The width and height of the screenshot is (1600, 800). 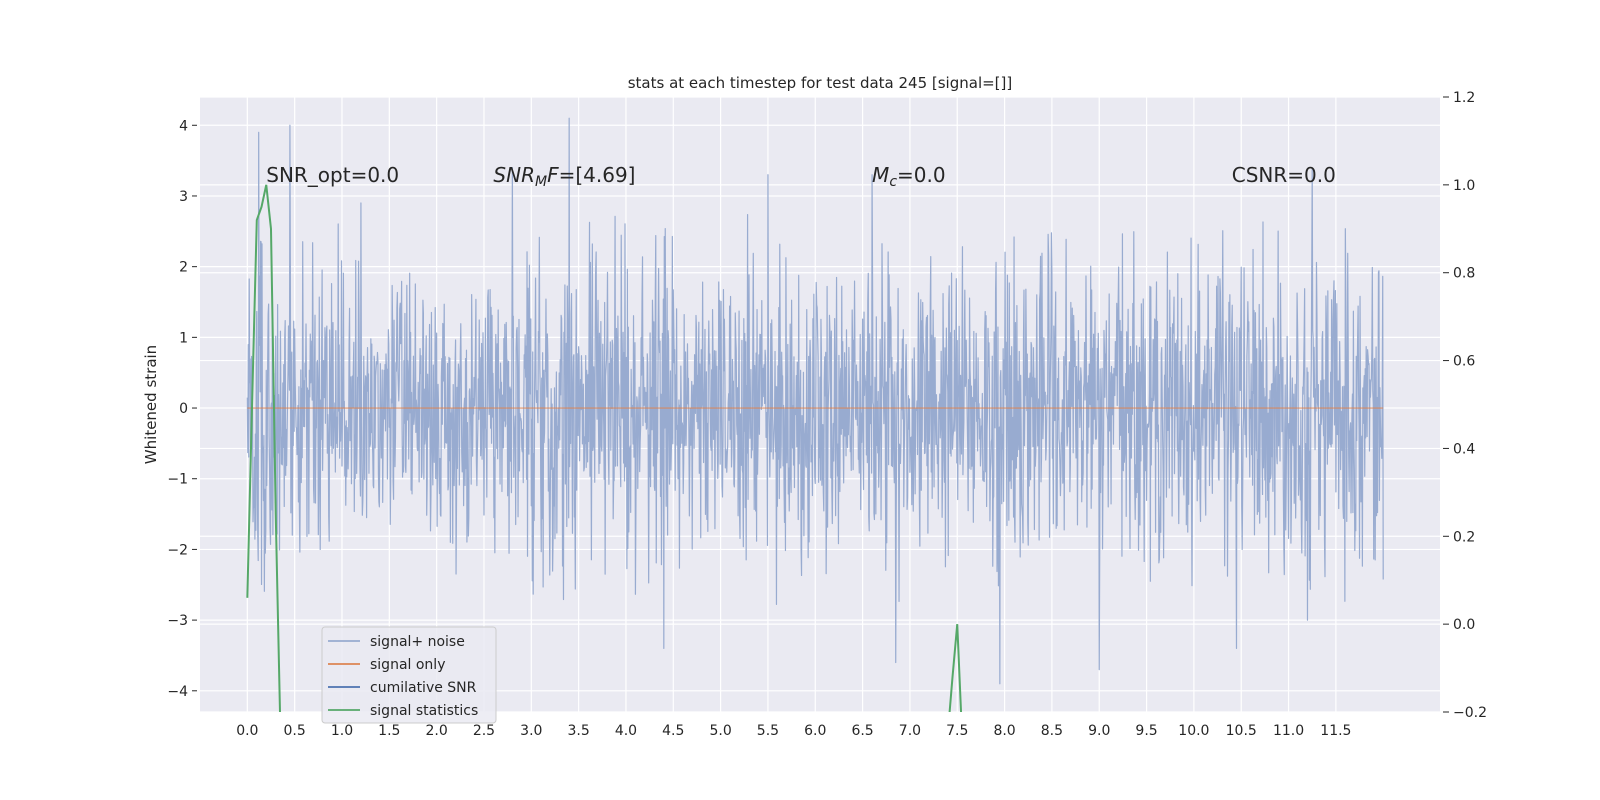 I want to click on annotation-part: =[4.69], so click(x=597, y=175).